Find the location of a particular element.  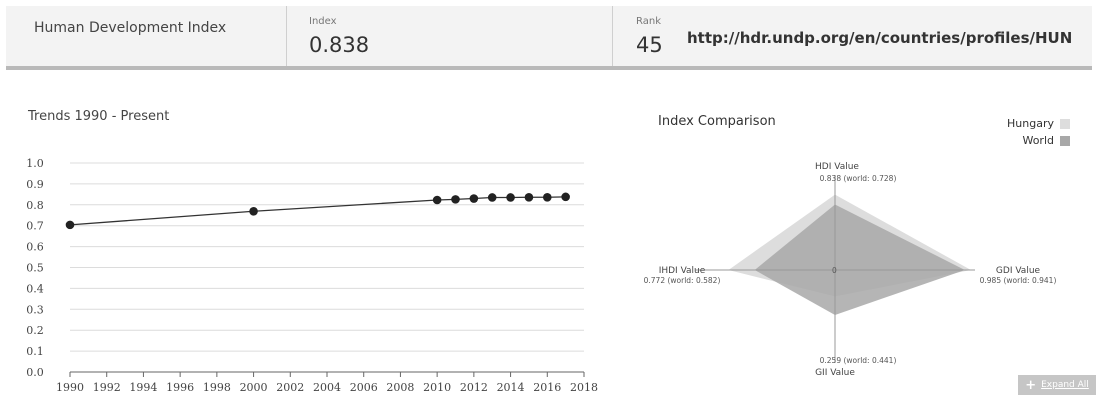

y-tick-label: 0.0 is located at coordinates (35, 372).